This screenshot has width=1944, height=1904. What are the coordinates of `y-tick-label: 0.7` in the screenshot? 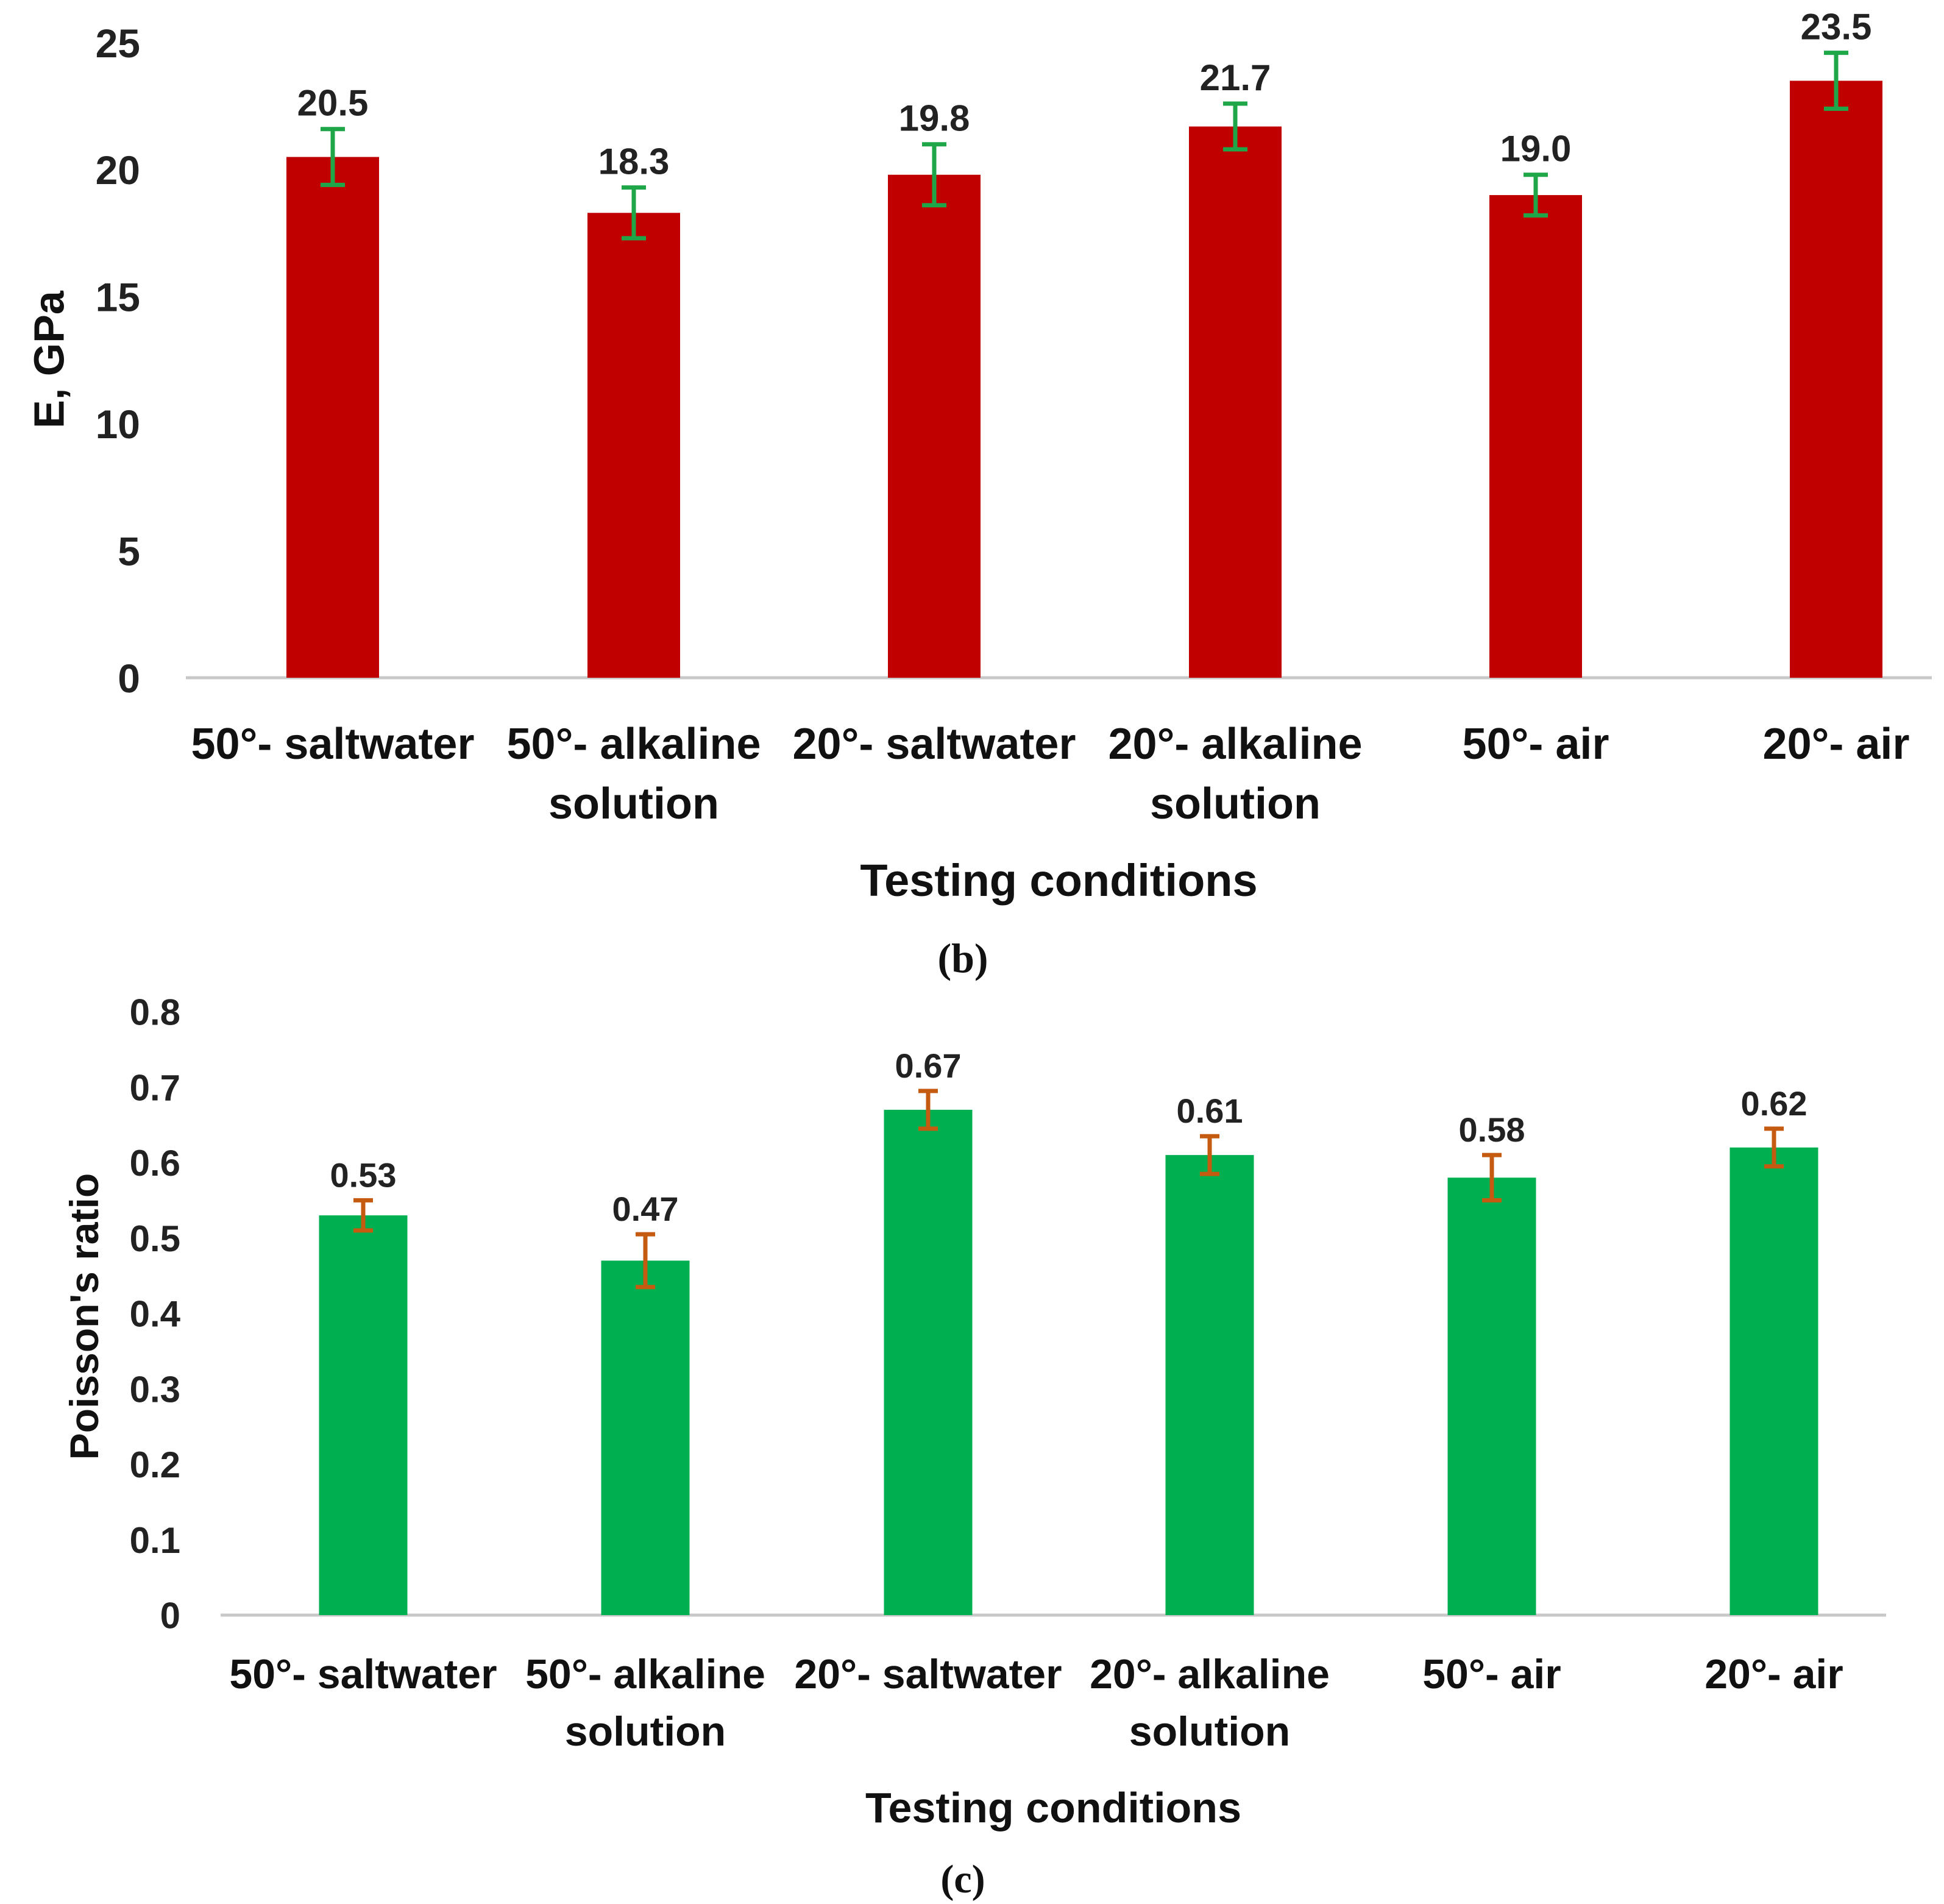 It's located at (155, 1087).